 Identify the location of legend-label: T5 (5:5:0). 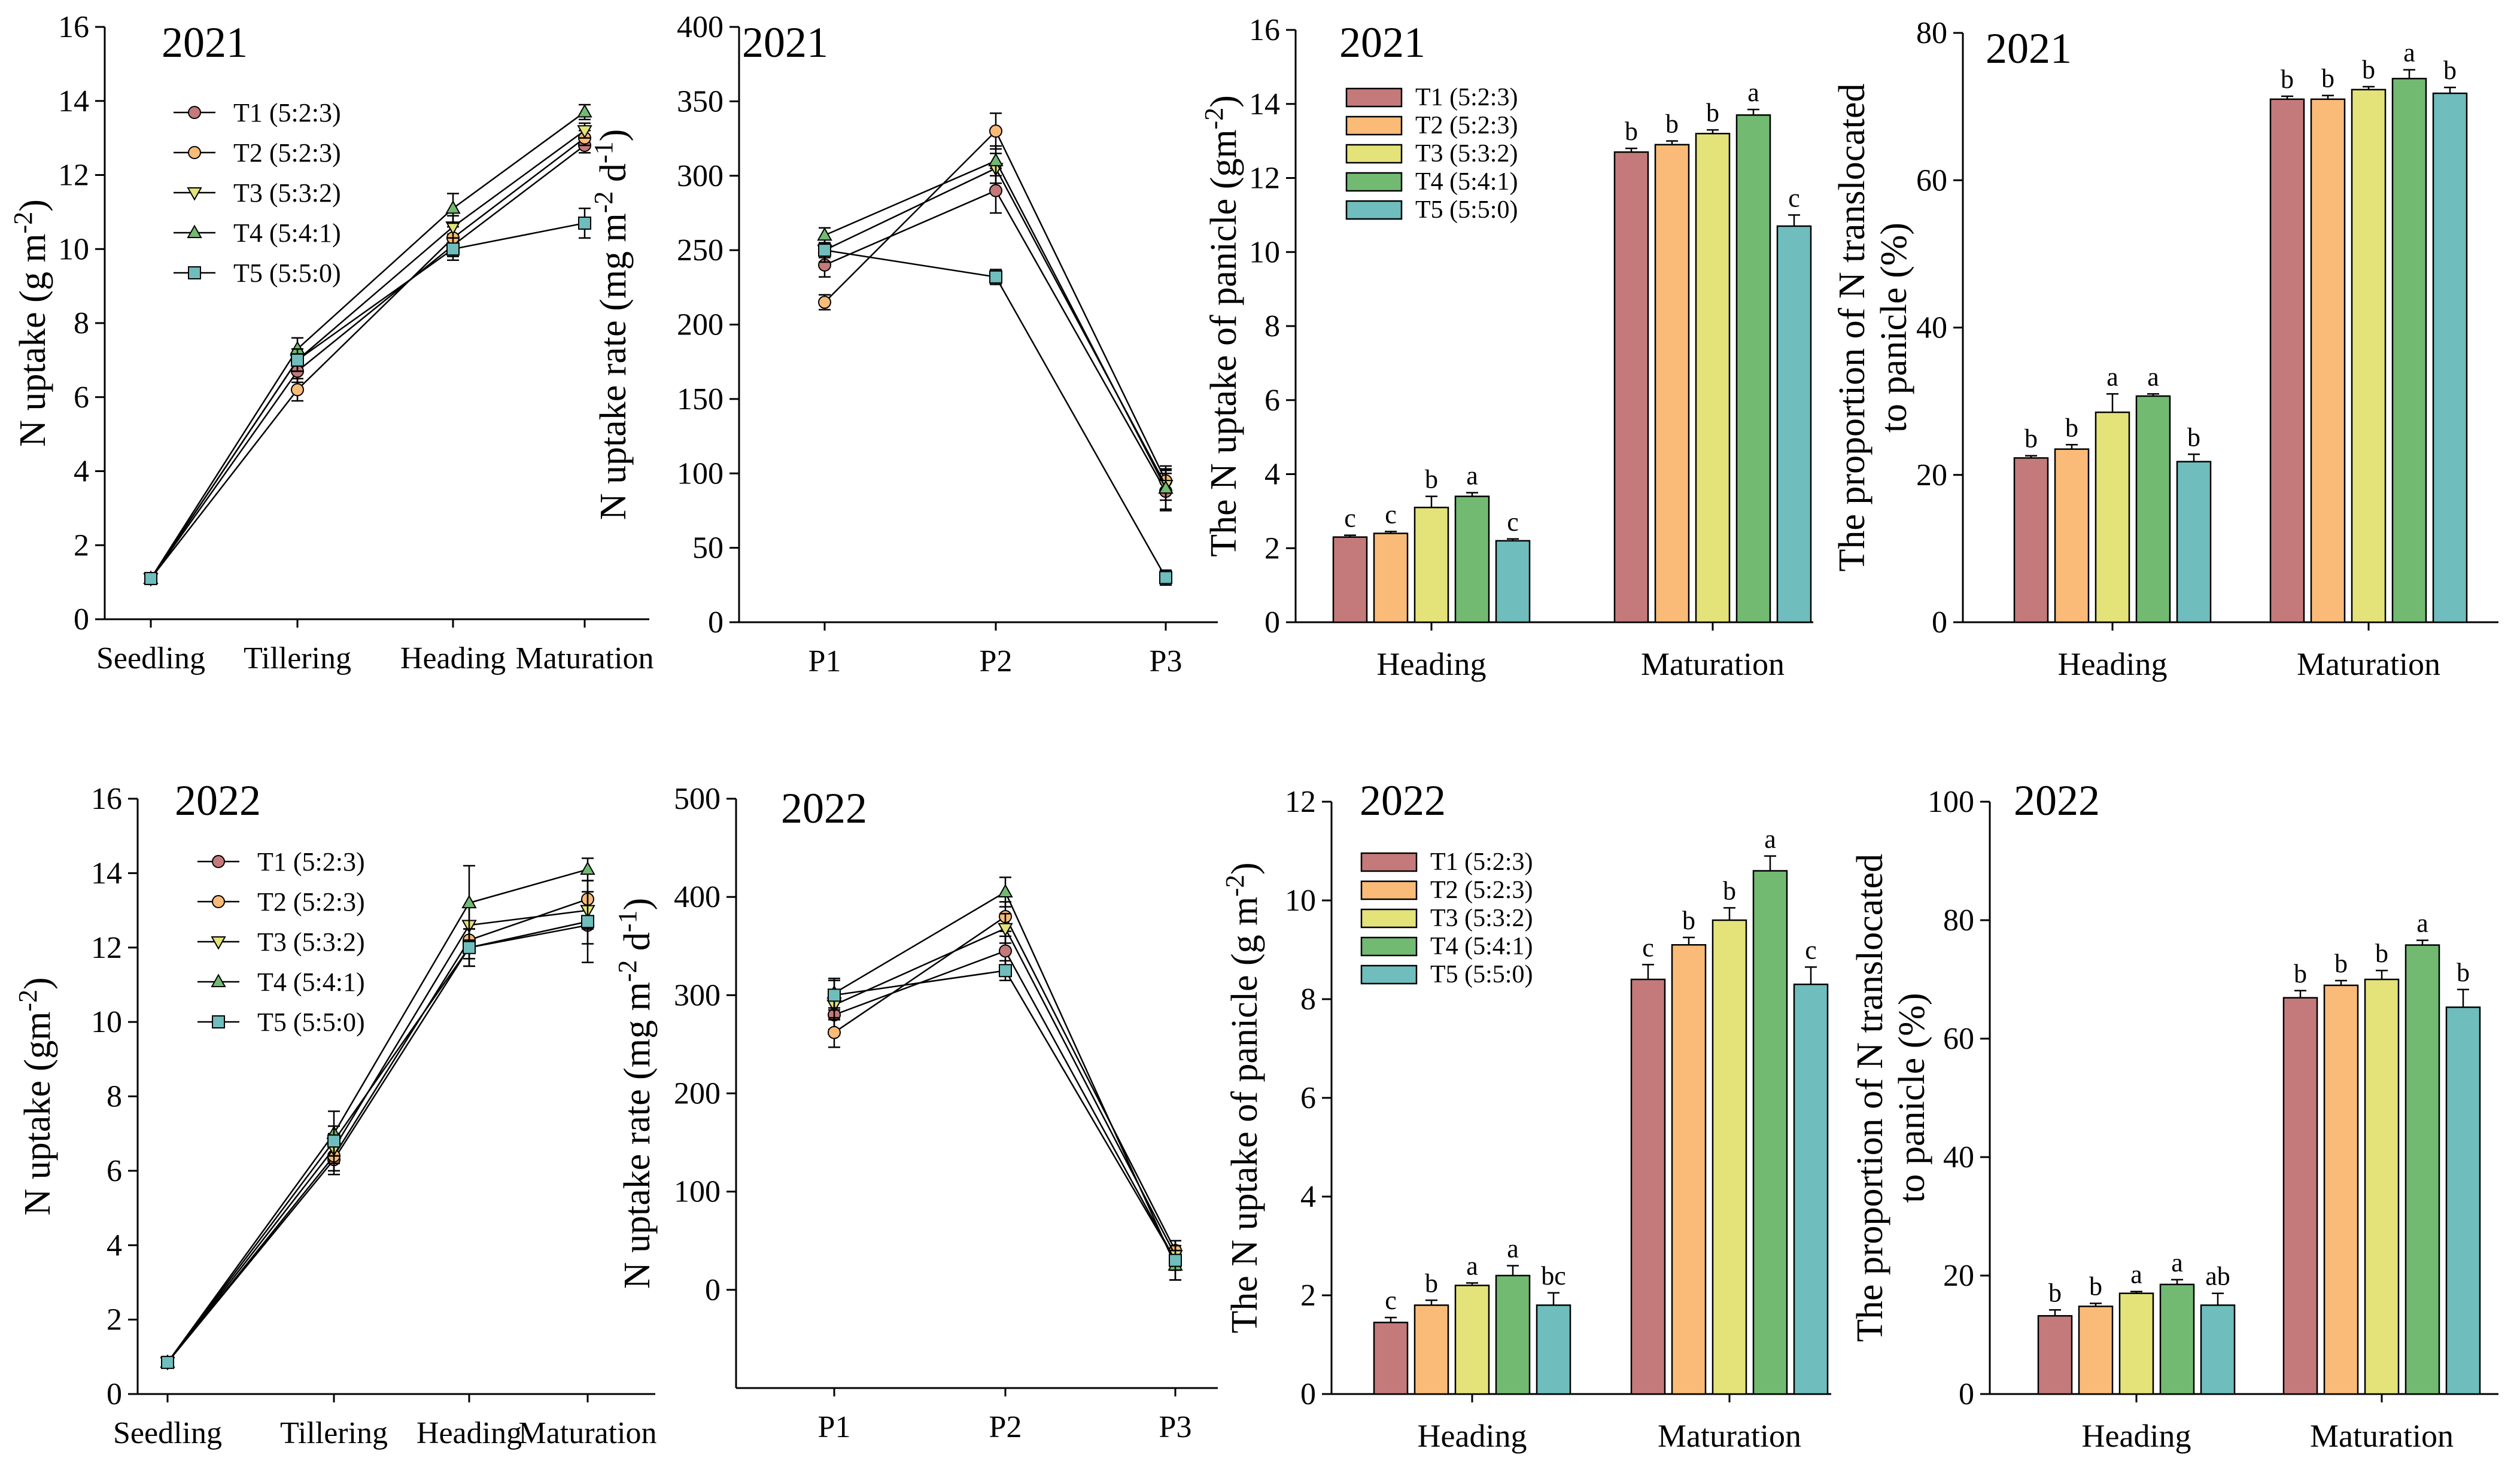
(287, 273).